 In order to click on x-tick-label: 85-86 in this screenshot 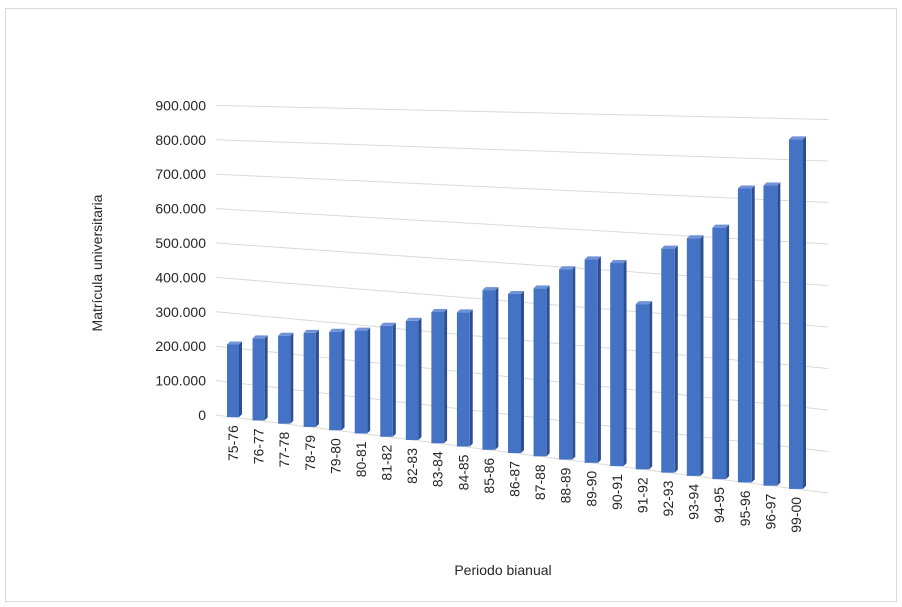, I will do `click(489, 476)`.